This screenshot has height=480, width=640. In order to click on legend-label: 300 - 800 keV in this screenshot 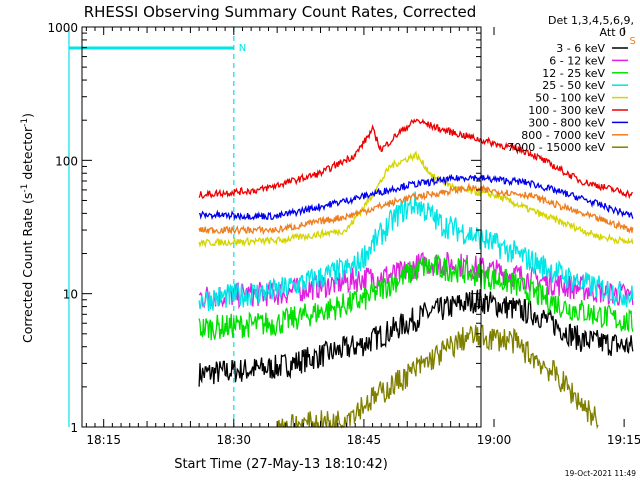, I will do `click(566, 122)`.